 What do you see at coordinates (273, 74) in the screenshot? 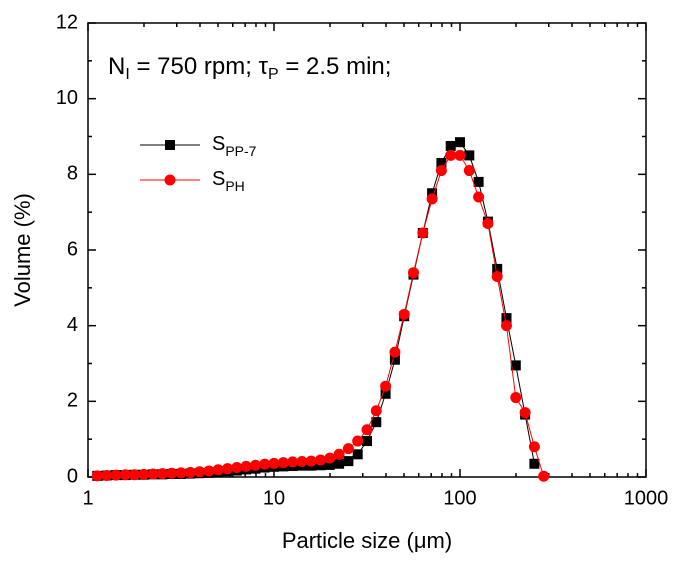
I see `annotation-subscript: P` at bounding box center [273, 74].